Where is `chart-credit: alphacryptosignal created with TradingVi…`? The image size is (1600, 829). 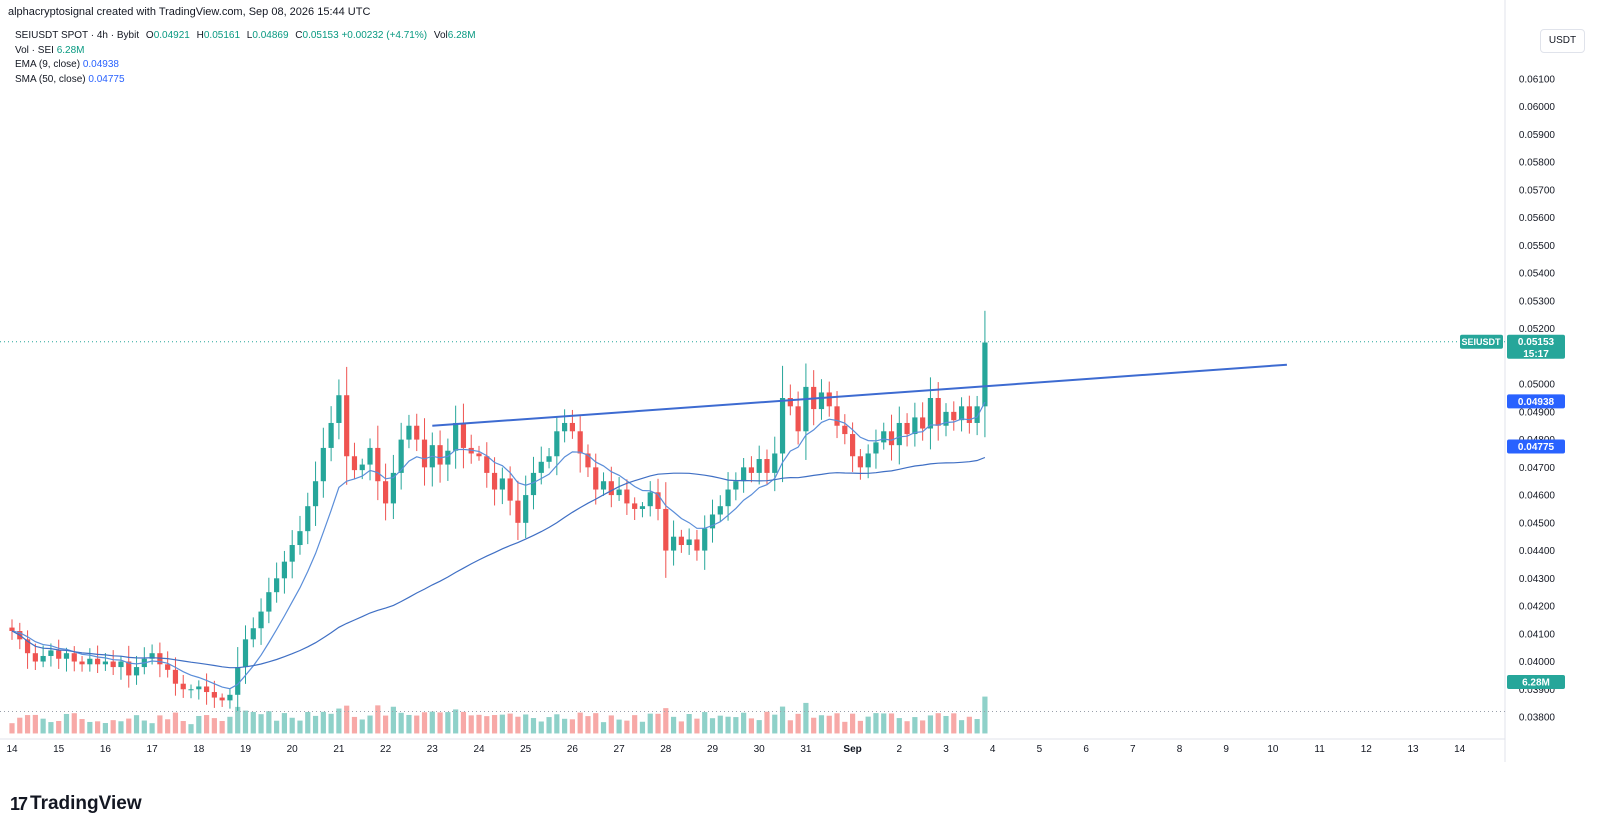 chart-credit: alphacryptosignal created with TradingVi… is located at coordinates (189, 12).